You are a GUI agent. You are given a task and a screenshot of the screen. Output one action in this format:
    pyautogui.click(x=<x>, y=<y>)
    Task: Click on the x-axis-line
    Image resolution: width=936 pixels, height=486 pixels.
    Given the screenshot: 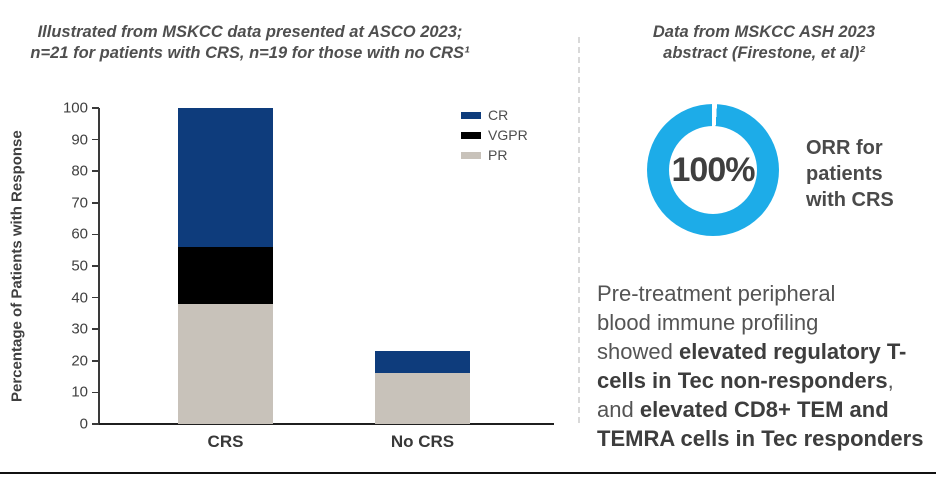 What is the action you would take?
    pyautogui.click(x=325, y=424)
    